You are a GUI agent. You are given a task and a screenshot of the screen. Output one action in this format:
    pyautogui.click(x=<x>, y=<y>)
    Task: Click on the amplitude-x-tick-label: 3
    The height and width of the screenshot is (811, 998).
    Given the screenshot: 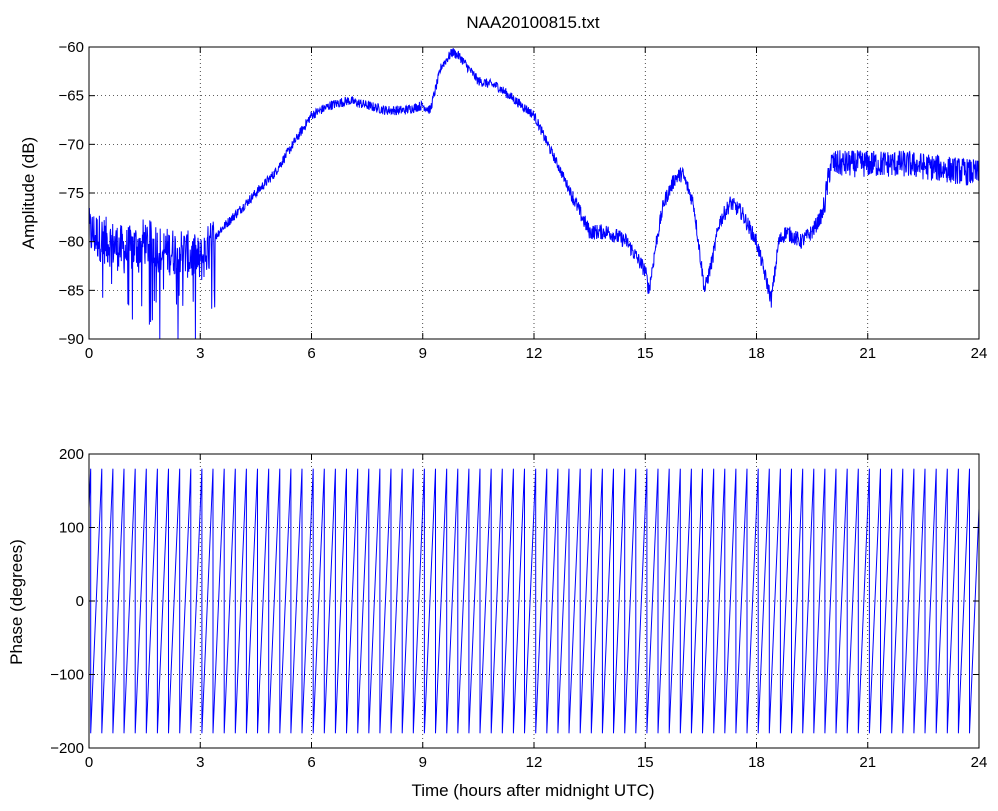 What is the action you would take?
    pyautogui.click(x=200, y=353)
    